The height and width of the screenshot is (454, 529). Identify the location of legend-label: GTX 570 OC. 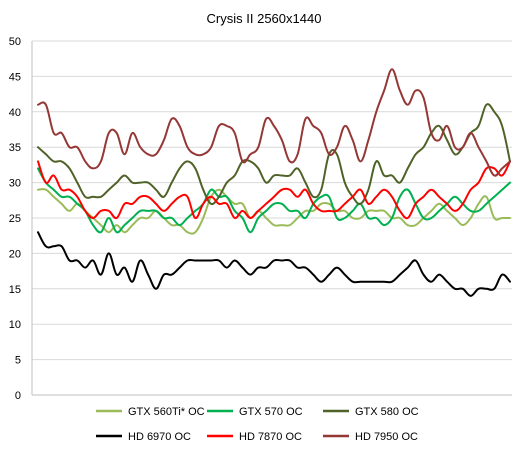
(271, 412).